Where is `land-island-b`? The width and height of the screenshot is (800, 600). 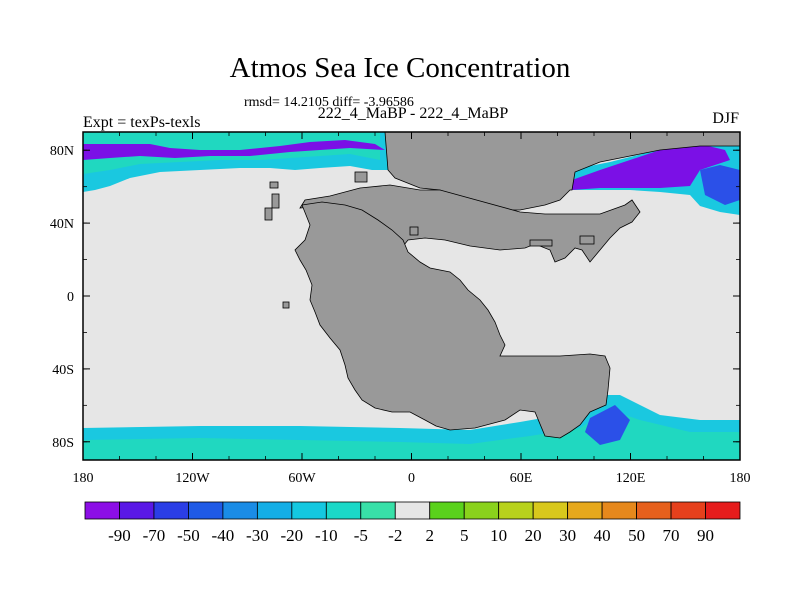 land-island-b is located at coordinates (275, 201).